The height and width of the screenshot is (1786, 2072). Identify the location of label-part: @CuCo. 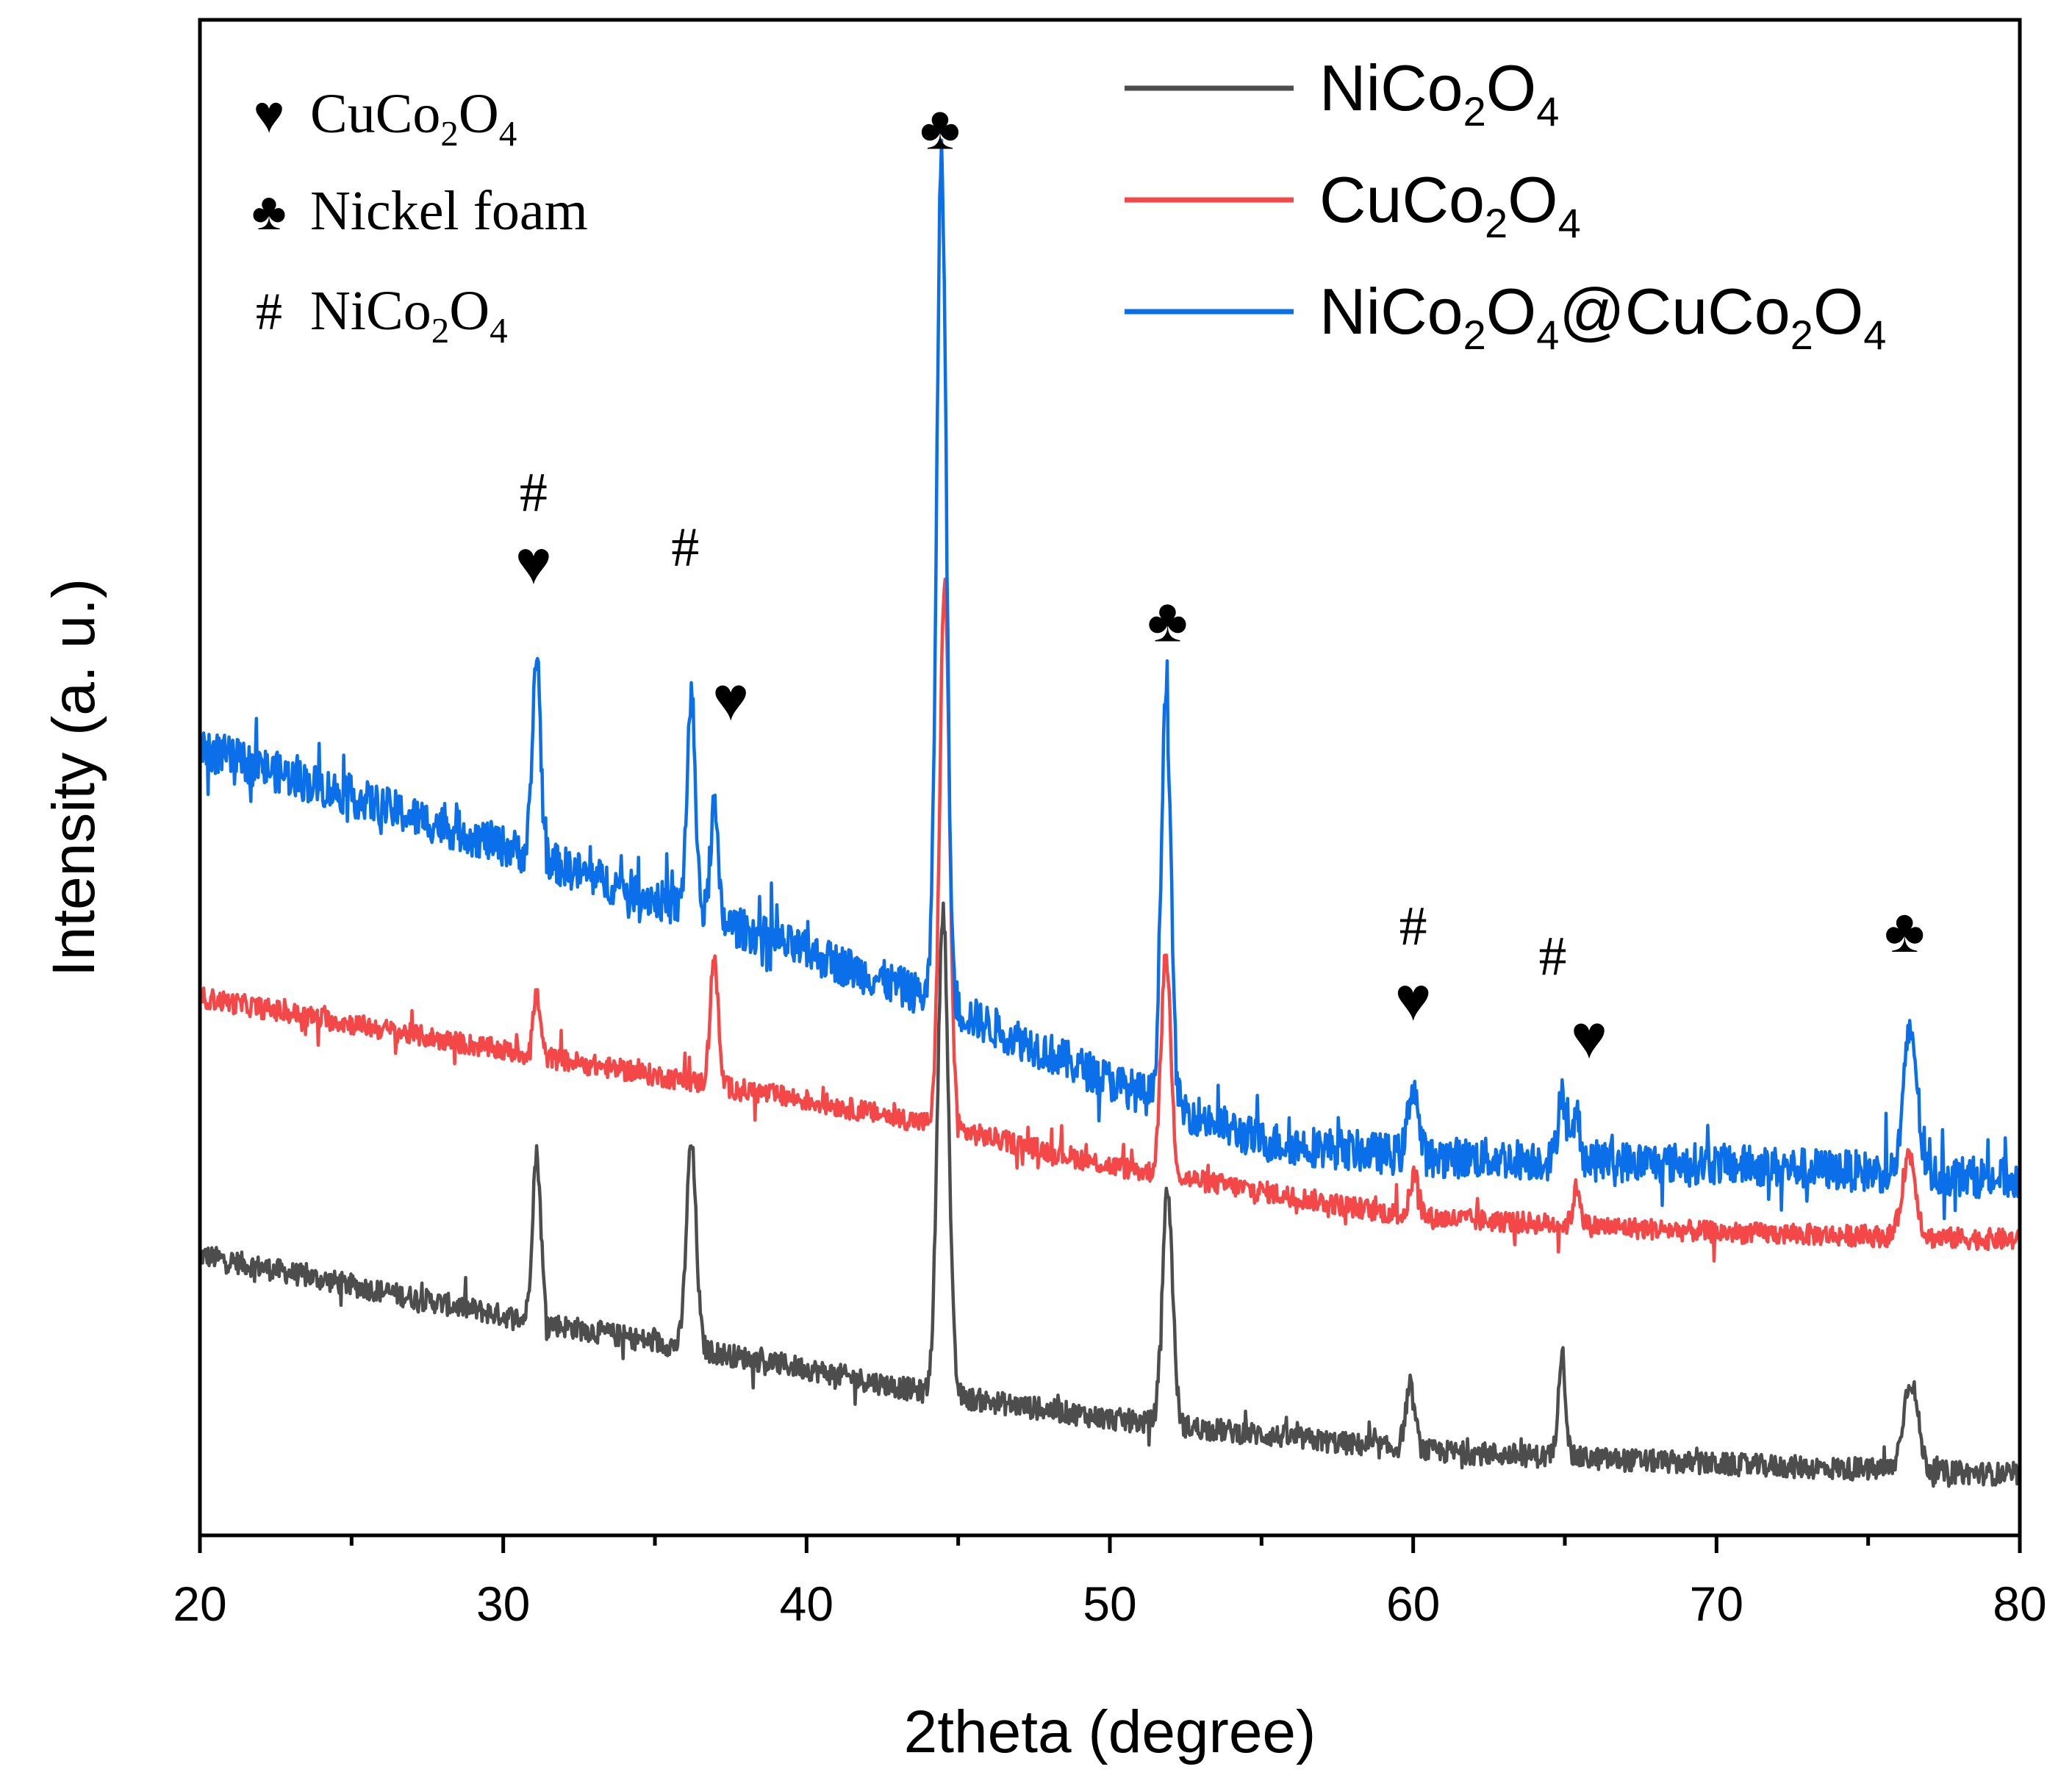
(1674, 311).